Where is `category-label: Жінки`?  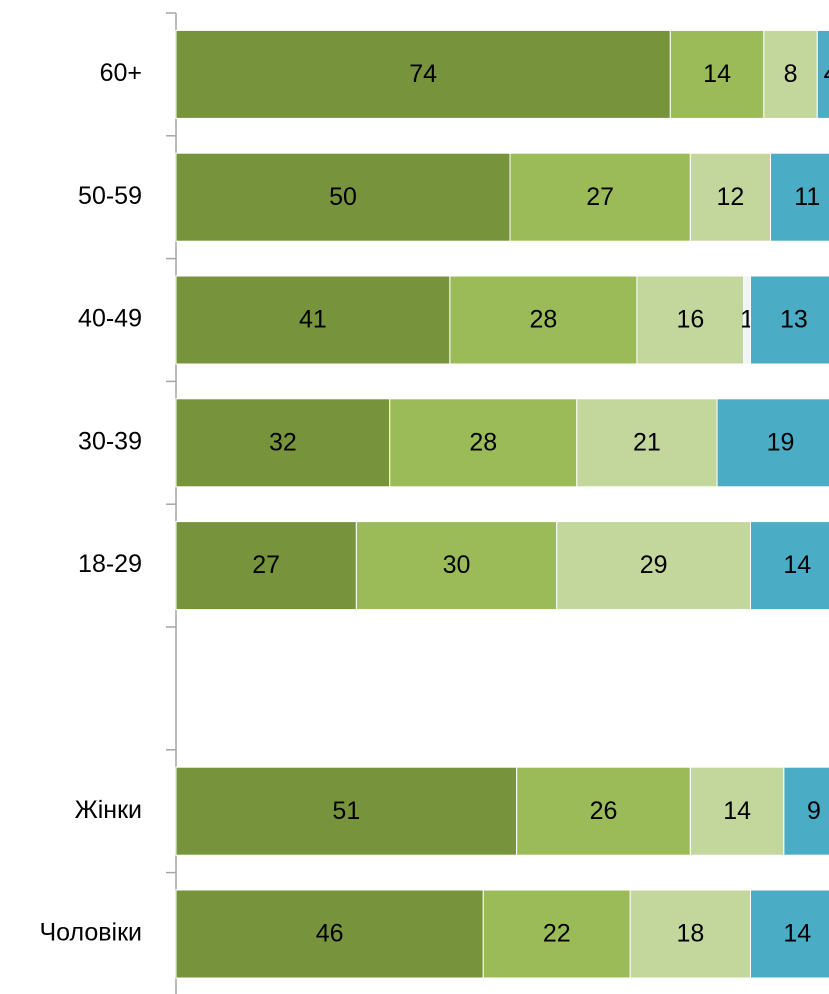 category-label: Жінки is located at coordinates (108, 810).